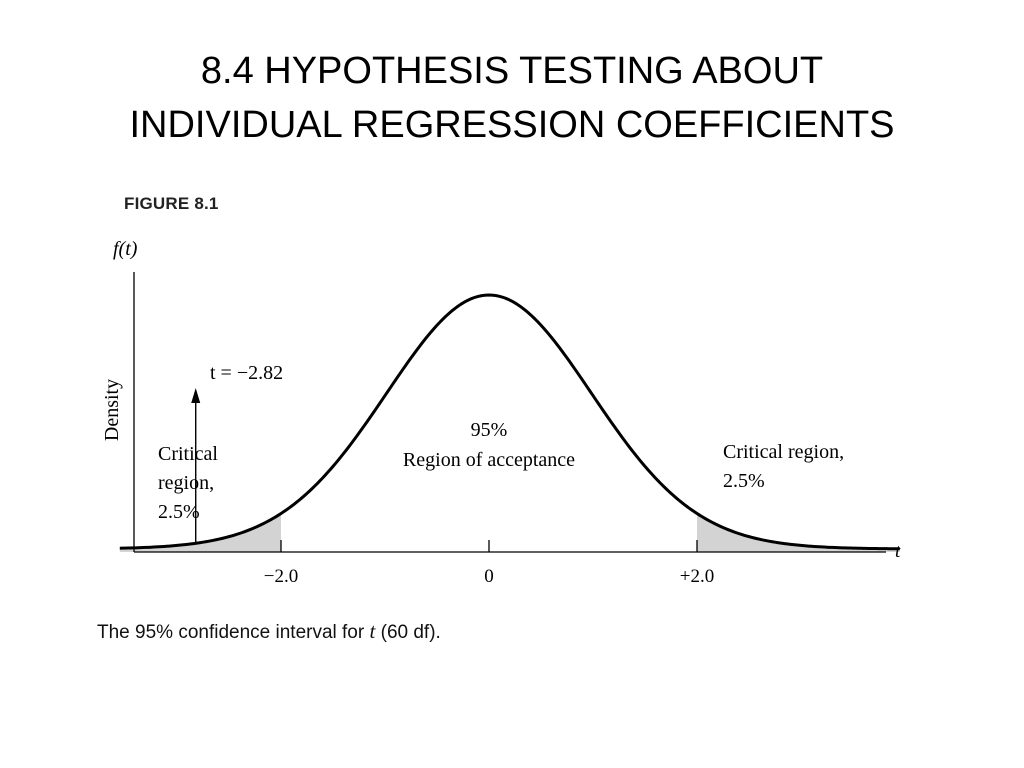 The width and height of the screenshot is (1024, 768). What do you see at coordinates (798, 532) in the screenshot?
I see `right-critical-region-shade` at bounding box center [798, 532].